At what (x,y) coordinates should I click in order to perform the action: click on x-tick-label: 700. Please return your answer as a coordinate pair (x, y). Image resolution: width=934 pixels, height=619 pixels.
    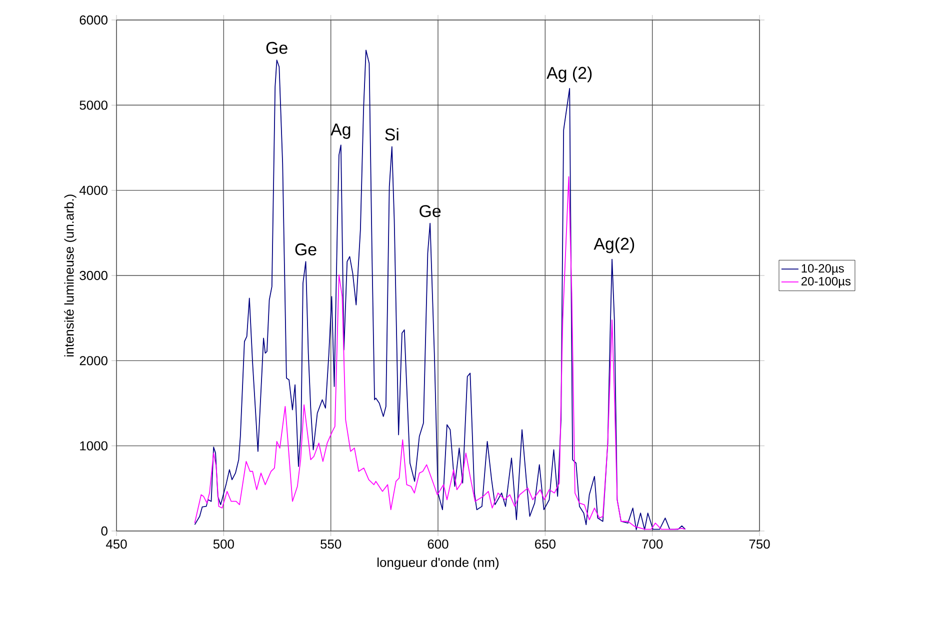
    Looking at the image, I should click on (652, 544).